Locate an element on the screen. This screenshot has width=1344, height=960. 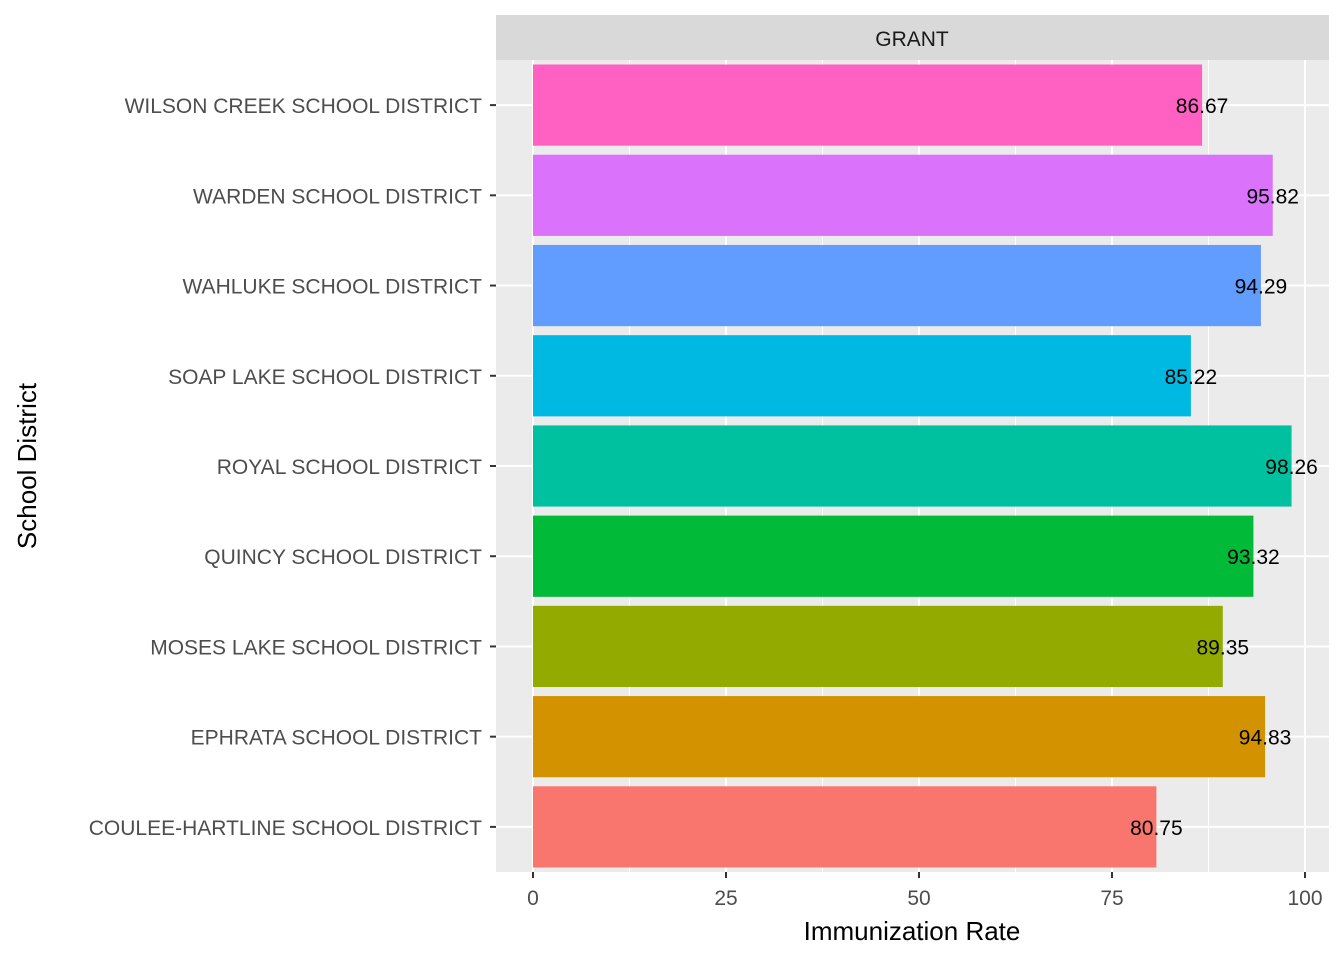
x-tick-label: 100 is located at coordinates (1304, 898).